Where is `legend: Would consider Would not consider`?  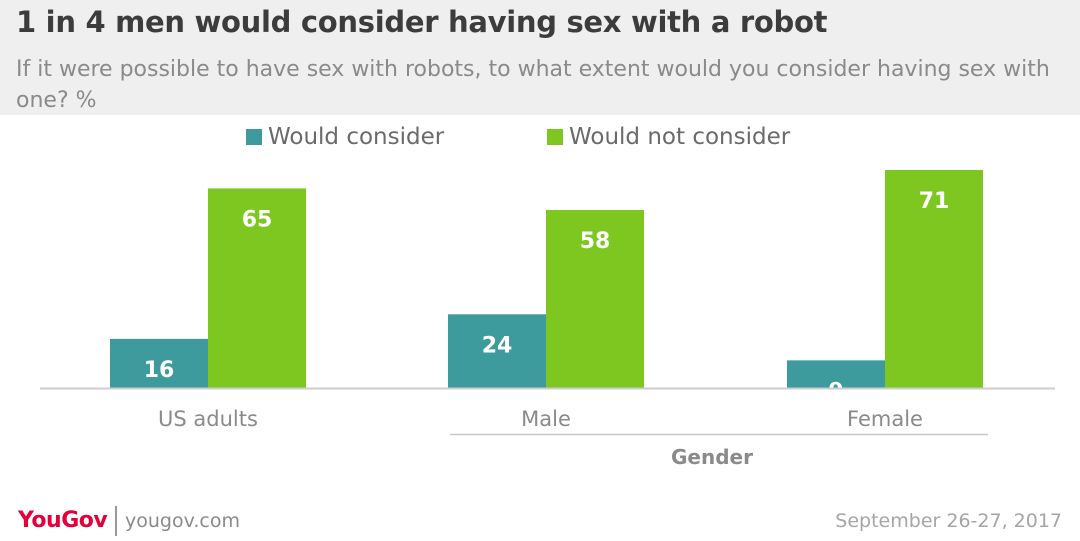 legend: Would consider Would not consider is located at coordinates (540, 141).